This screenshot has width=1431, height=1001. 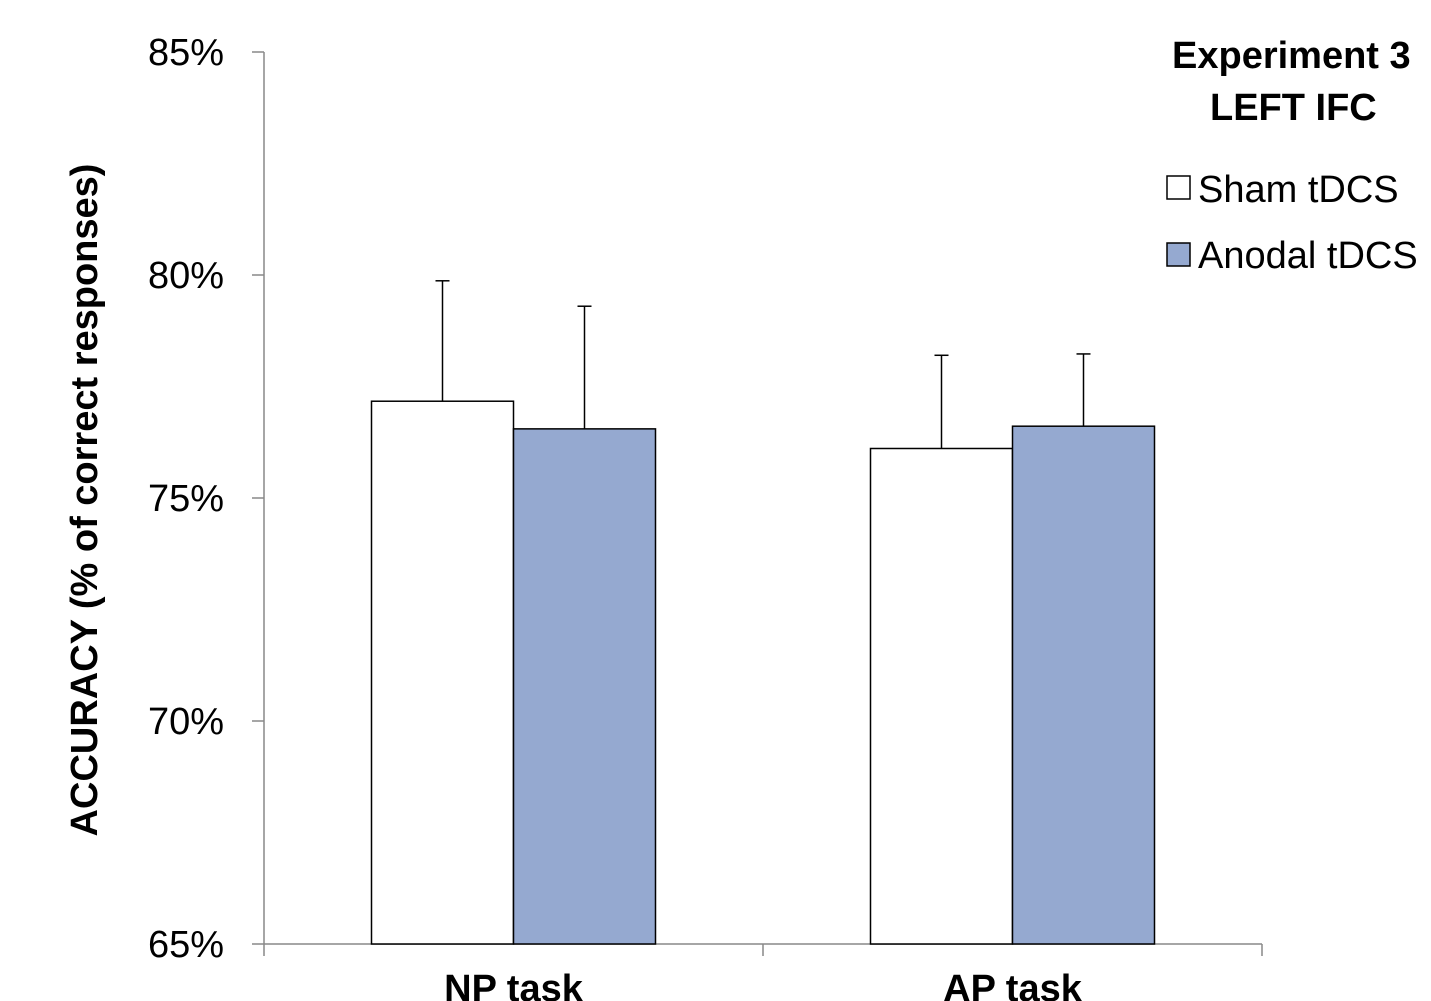 I want to click on chart-title: Experiment 3 LEFT IFC, so click(x=1291, y=82).